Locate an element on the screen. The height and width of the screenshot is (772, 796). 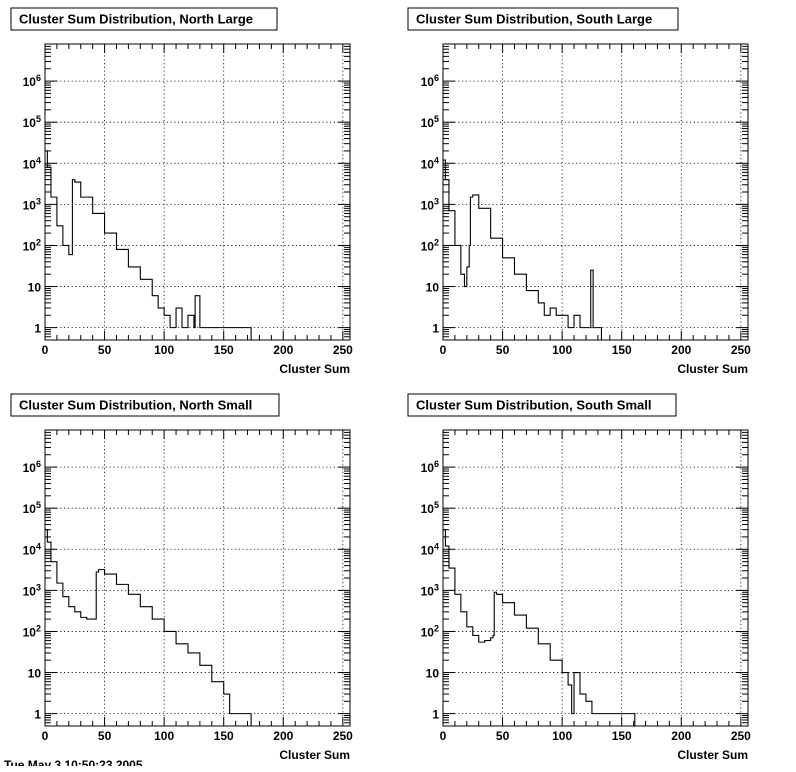
chart-title: Cluster Sum Distribution, South Small is located at coordinates (533, 405).